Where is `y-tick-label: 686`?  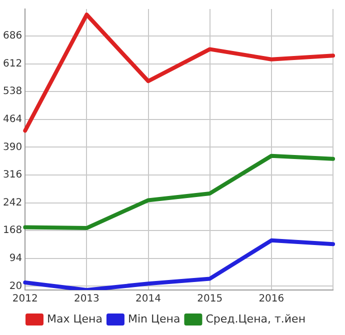 y-tick-label: 686 is located at coordinates (12, 36).